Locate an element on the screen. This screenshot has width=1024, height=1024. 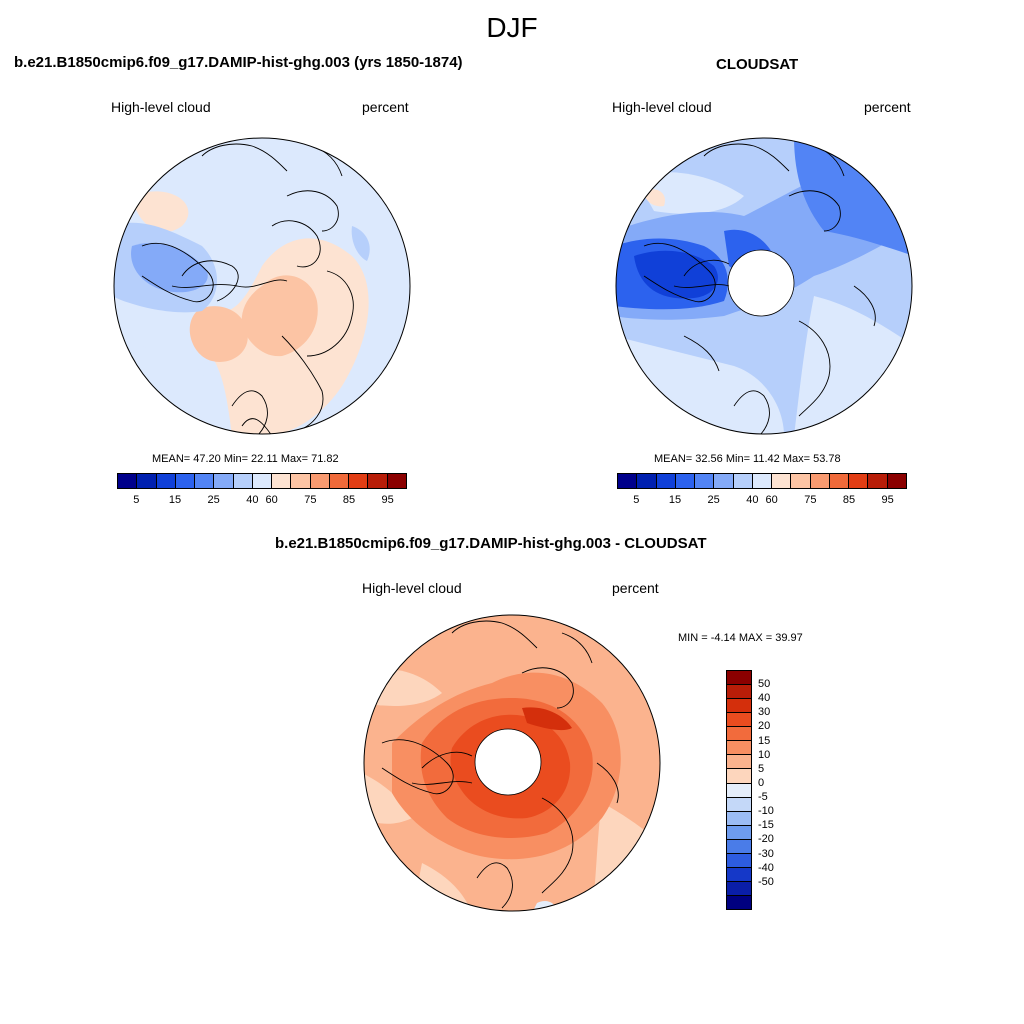
model-colorbar is located at coordinates (262, 481).